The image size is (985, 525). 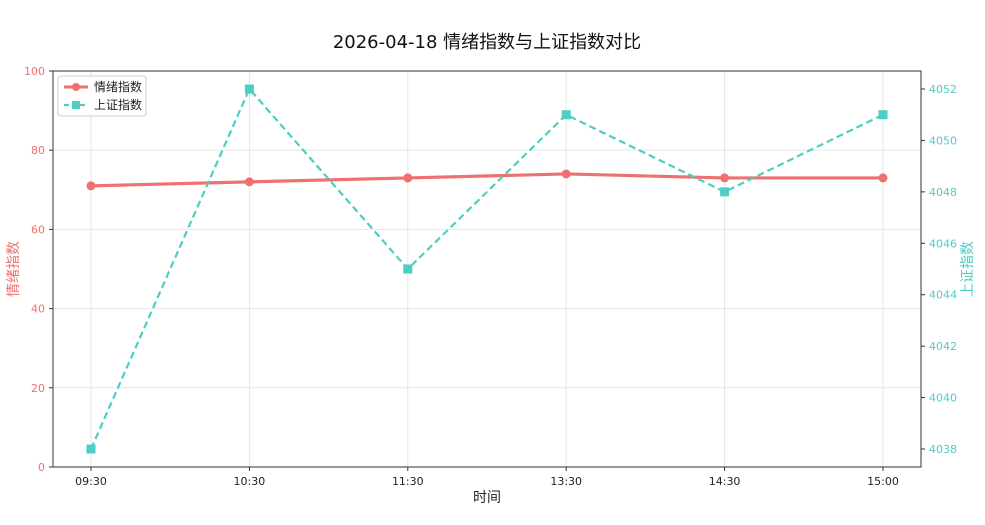 I want to click on y-right-tick-label: 4042, so click(x=943, y=346).